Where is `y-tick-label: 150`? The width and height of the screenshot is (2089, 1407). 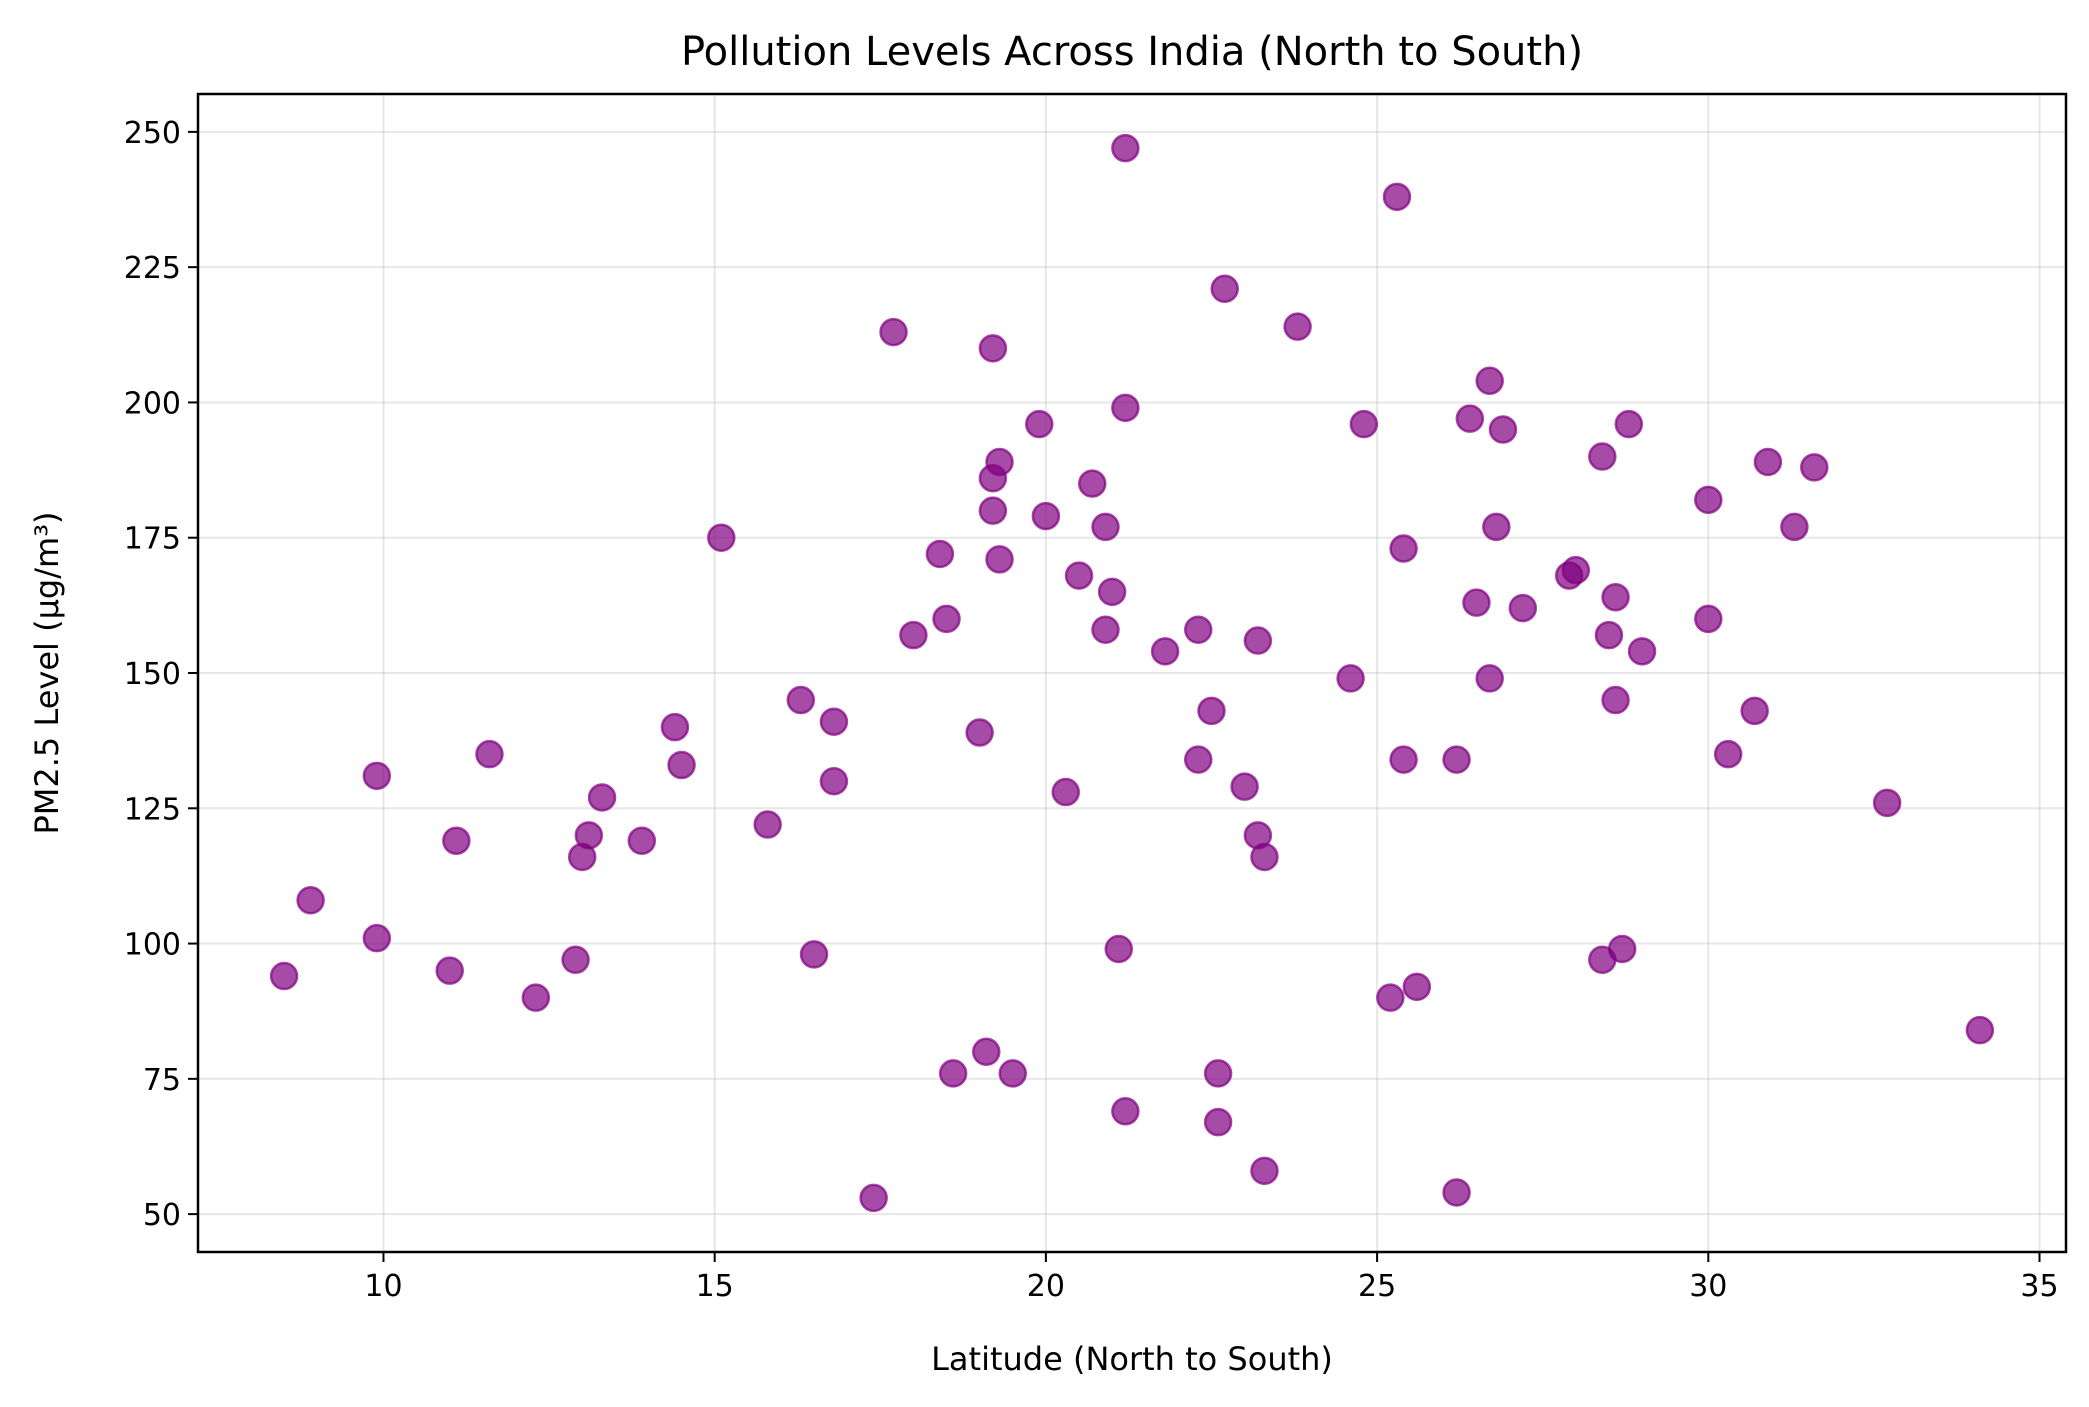 y-tick-label: 150 is located at coordinates (152, 674).